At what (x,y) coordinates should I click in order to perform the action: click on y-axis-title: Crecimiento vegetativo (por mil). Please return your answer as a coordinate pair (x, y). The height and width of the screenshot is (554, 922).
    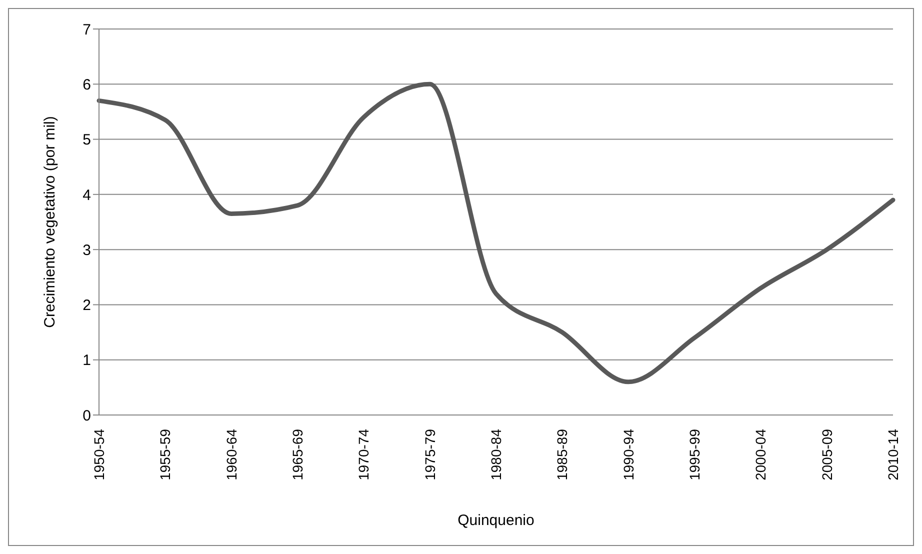
    Looking at the image, I should click on (49, 222).